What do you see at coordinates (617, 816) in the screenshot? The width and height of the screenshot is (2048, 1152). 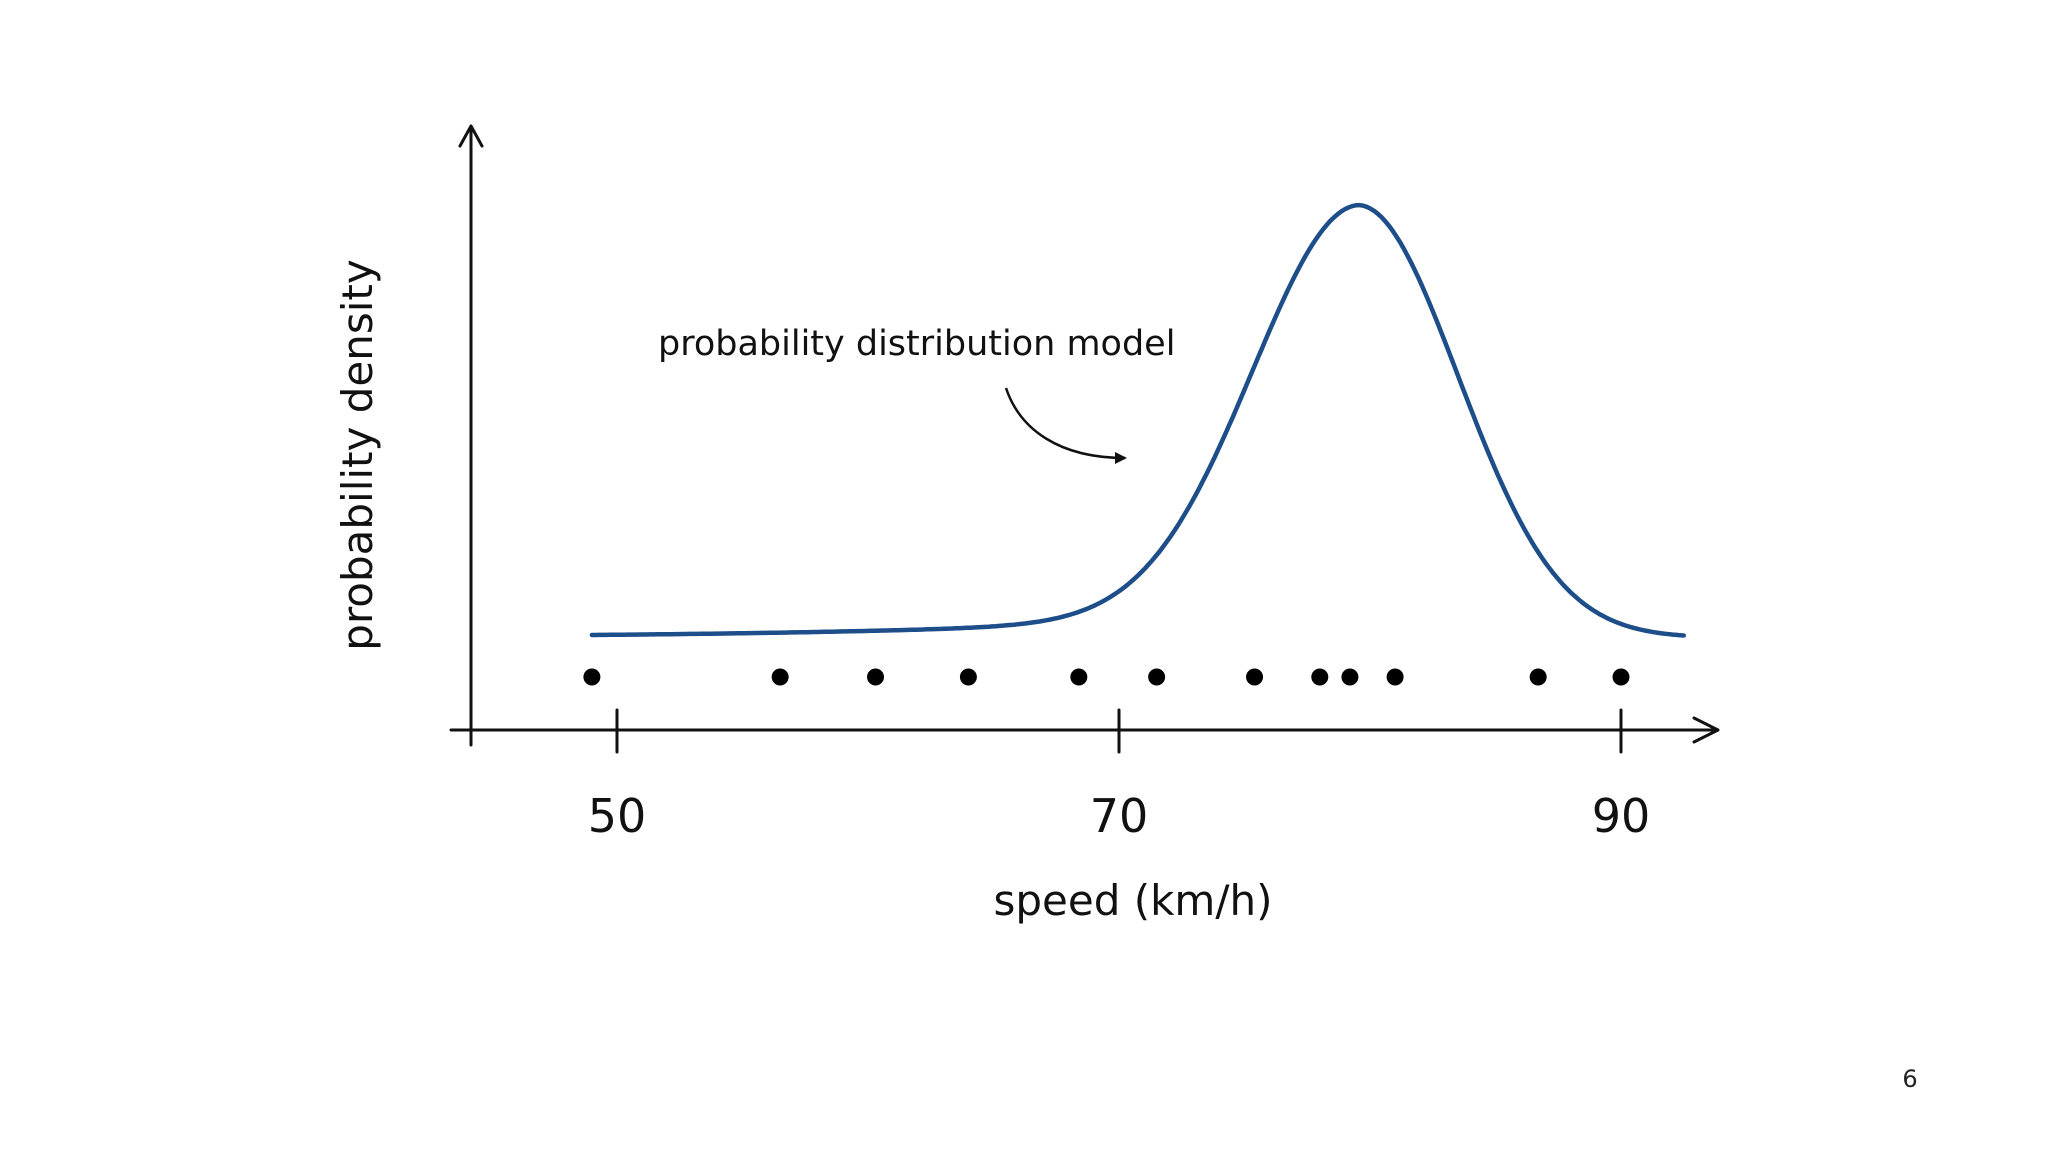 I see `x-tick-label-50: 50` at bounding box center [617, 816].